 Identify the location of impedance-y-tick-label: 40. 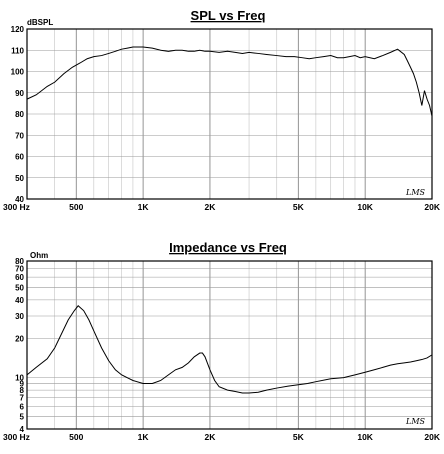
(19, 300).